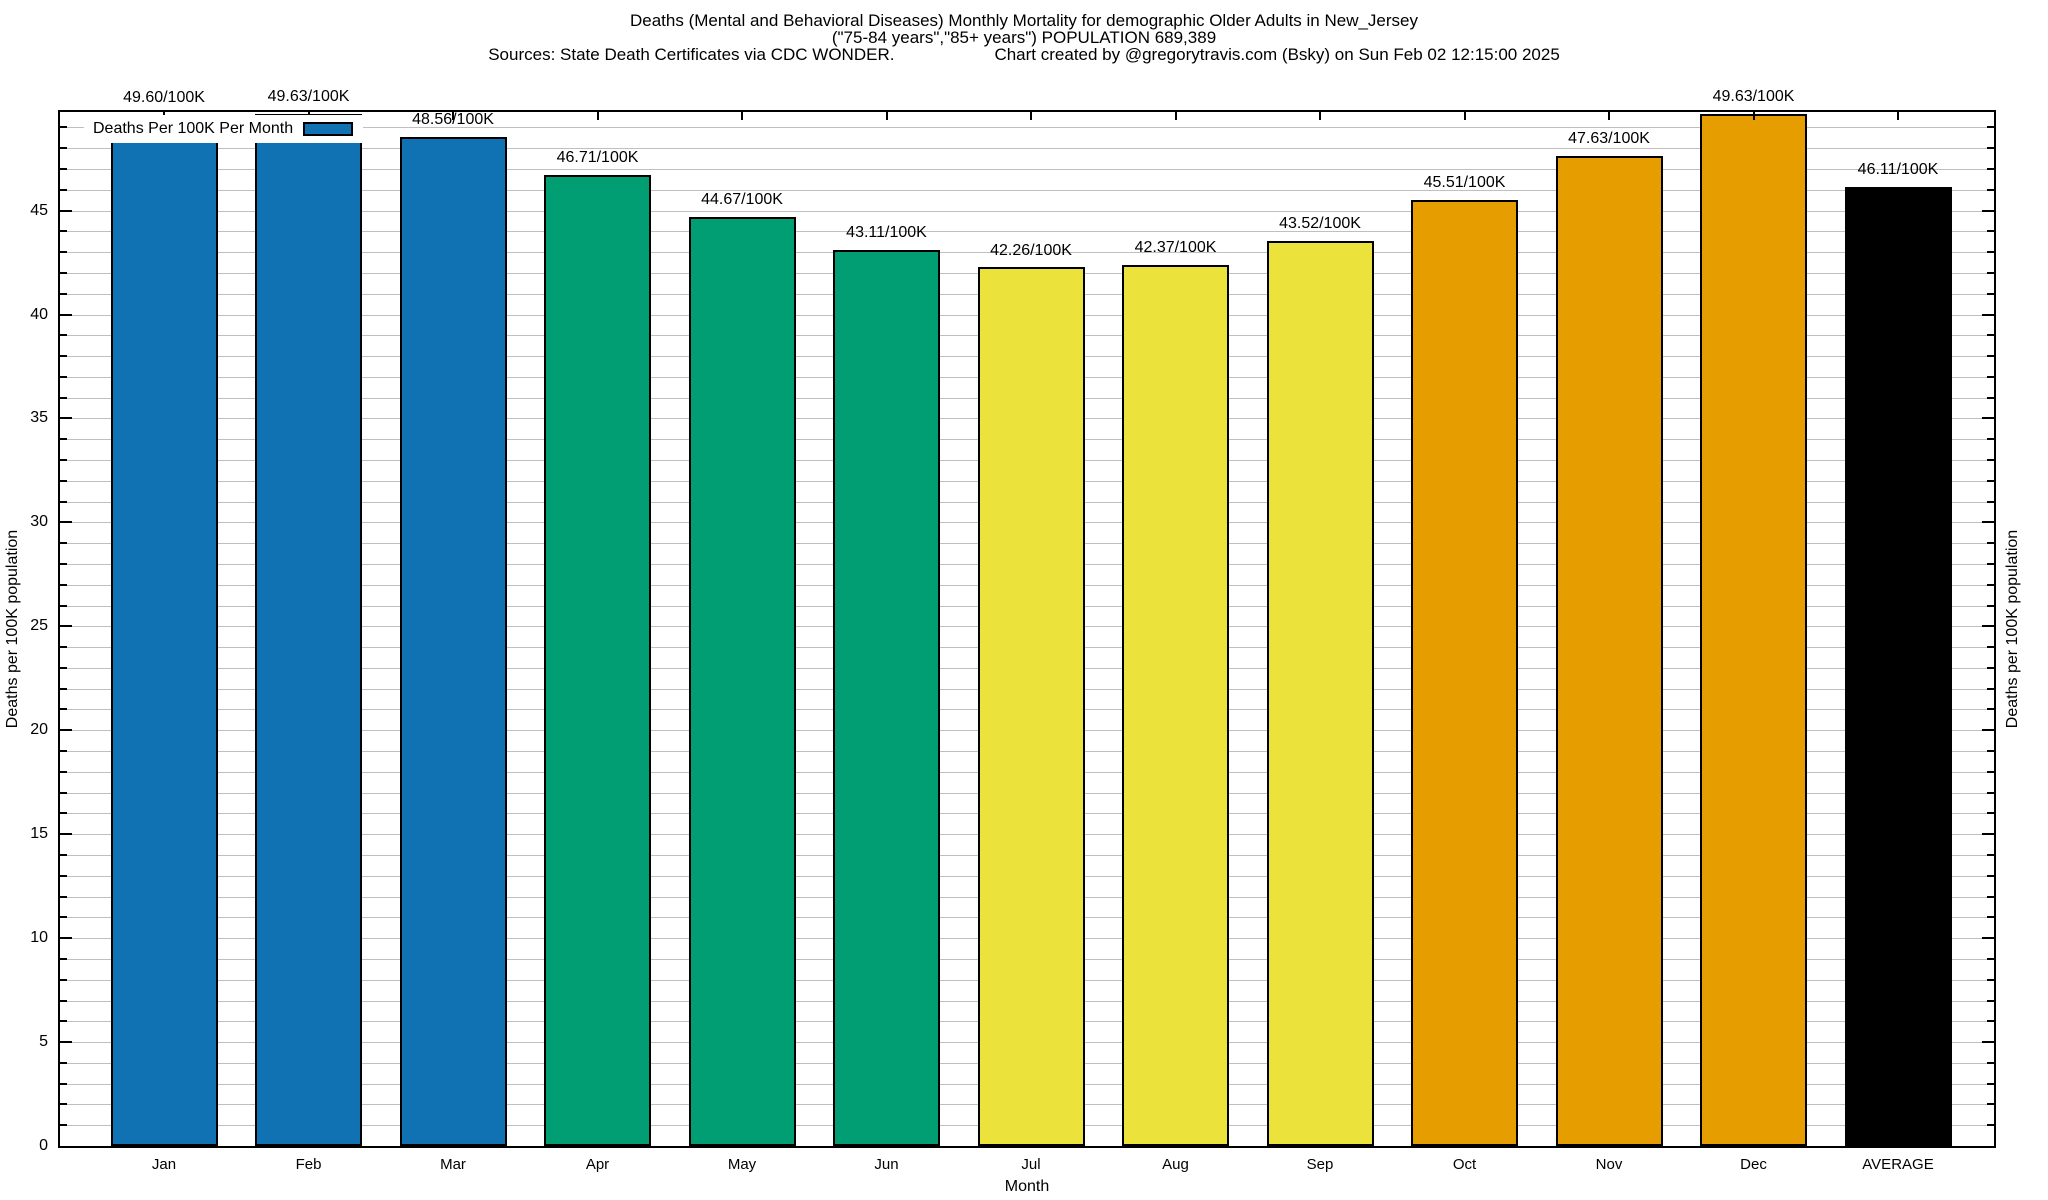  What do you see at coordinates (1031, 1164) in the screenshot?
I see `x-tick-label-jul: Jul` at bounding box center [1031, 1164].